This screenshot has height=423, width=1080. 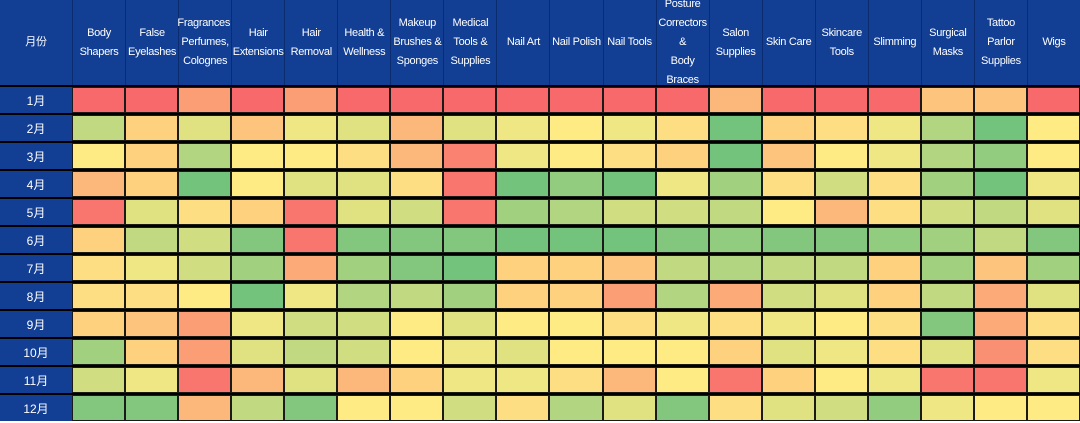 I want to click on column-header: Skin Care, so click(x=788, y=42).